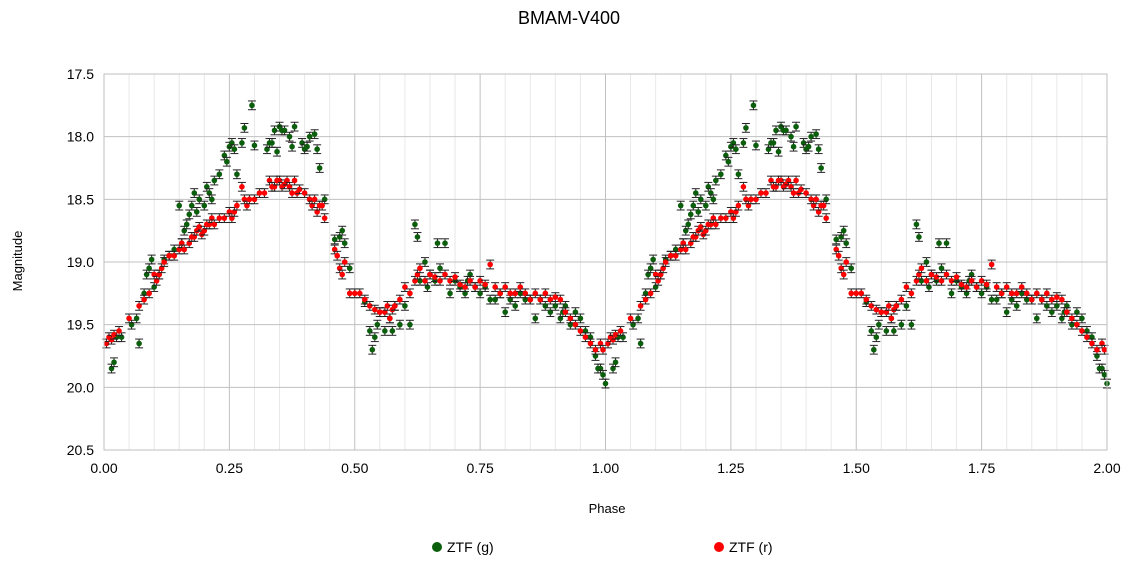  I want to click on y-tick-label: 18.0, so click(80, 137).